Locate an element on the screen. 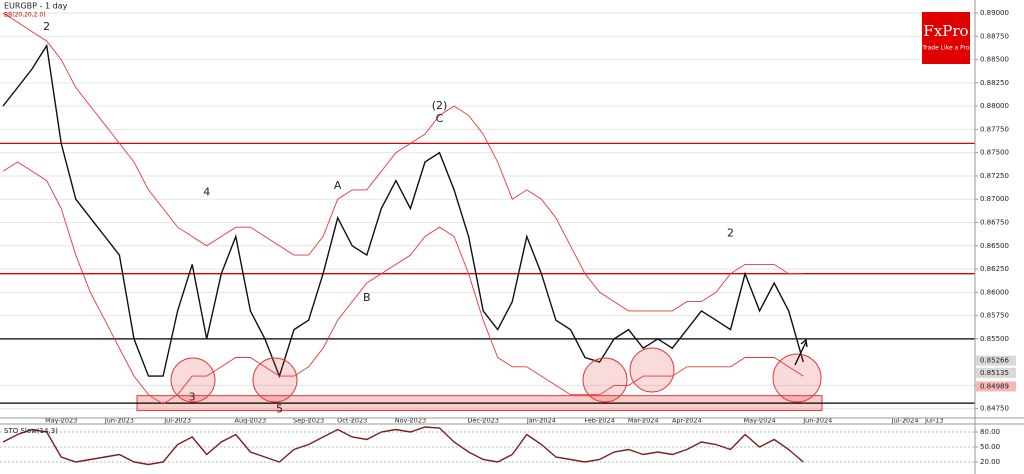 This screenshot has height=474, width=1024. price-marker-label: 0.85266 is located at coordinates (994, 361).